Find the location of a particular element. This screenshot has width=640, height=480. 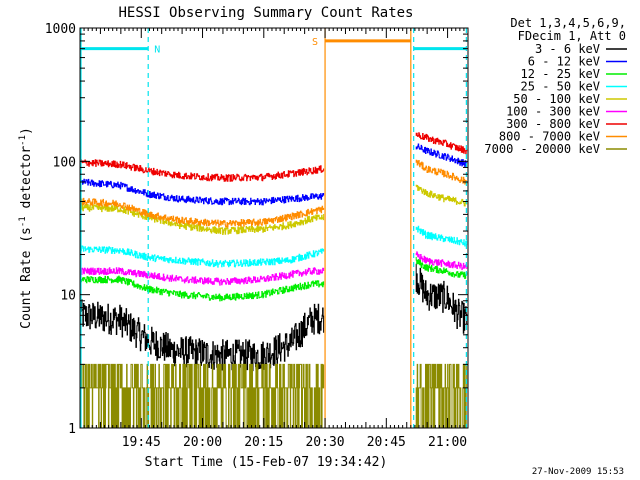

series-12-25keV is located at coordinates (274, 279).